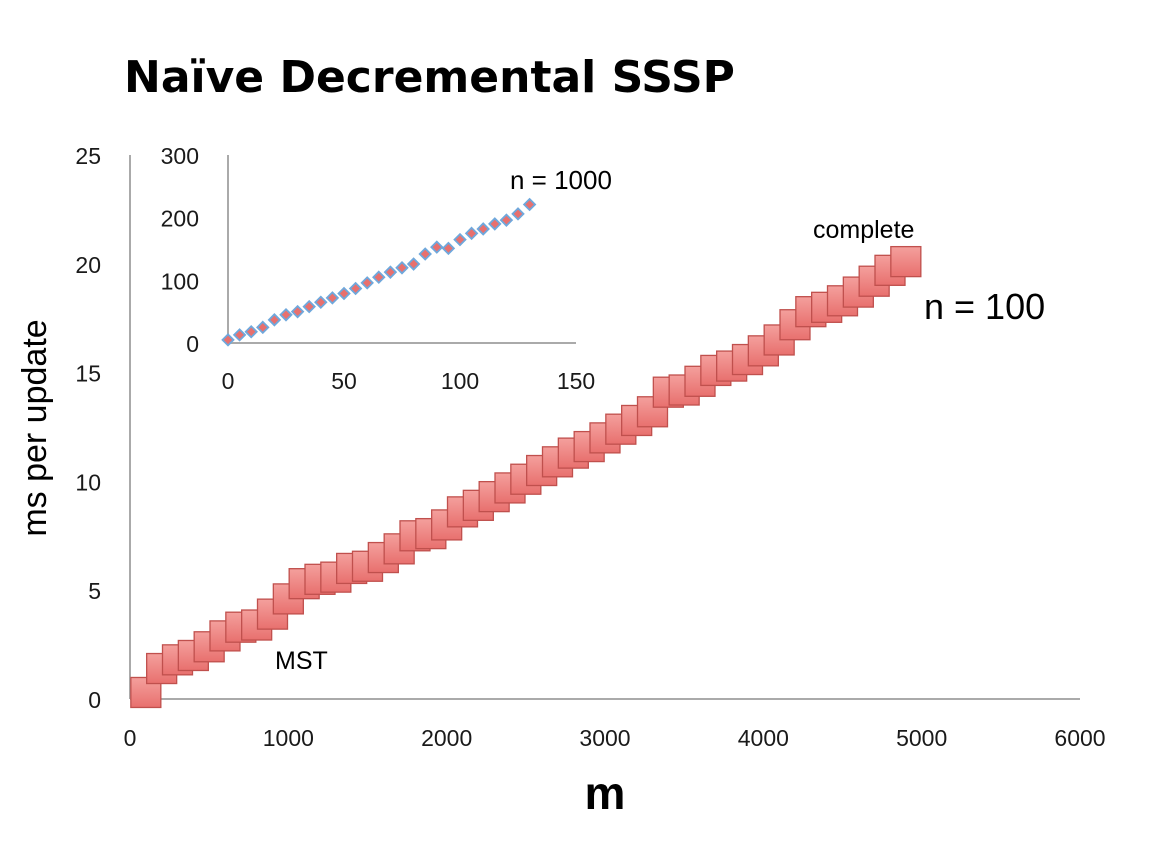  I want to click on main-x-tick-label: 4000, so click(763, 738).